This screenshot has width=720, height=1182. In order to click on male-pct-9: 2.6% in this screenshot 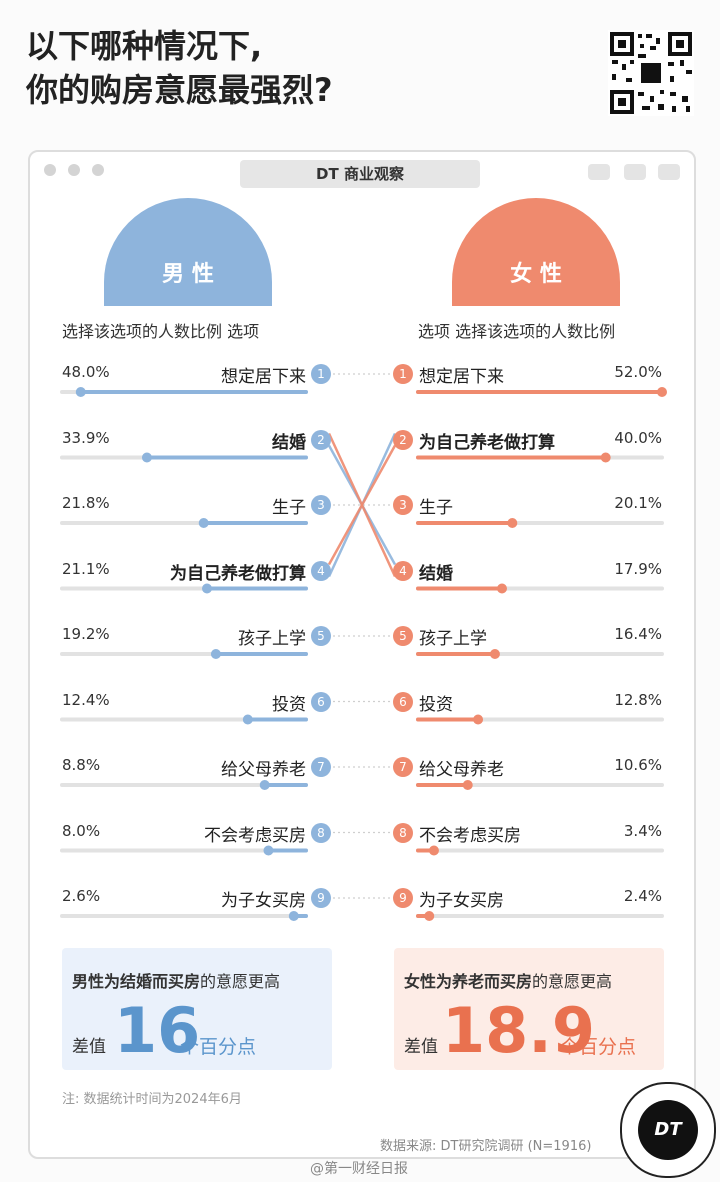, I will do `click(81, 896)`.